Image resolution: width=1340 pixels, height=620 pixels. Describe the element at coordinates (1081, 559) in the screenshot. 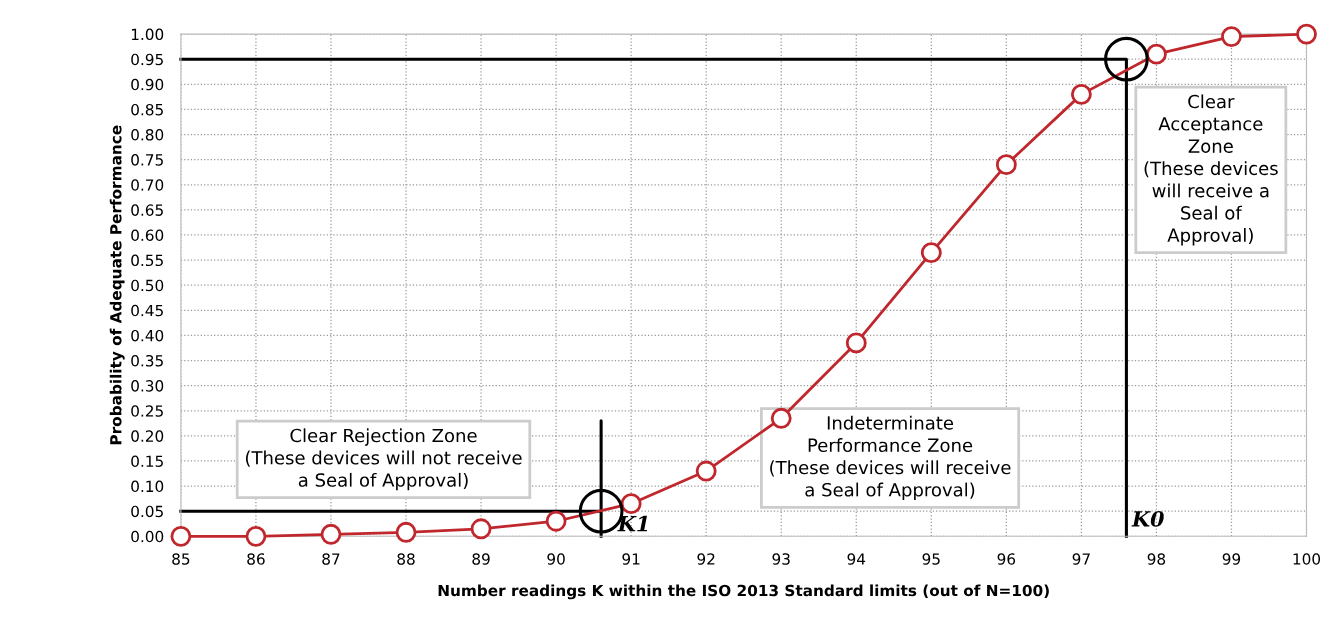

I see `x-tick-label: 97` at that location.